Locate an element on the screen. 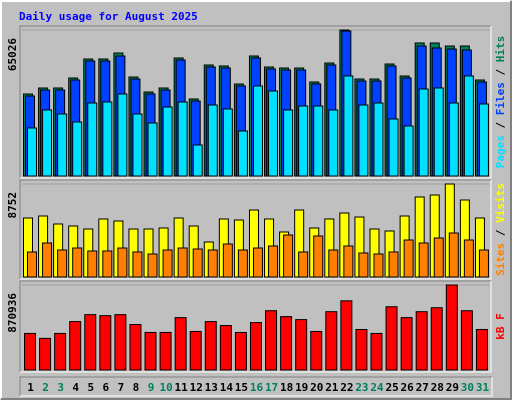 The image size is (512, 400). legend-entry: Files is located at coordinates (500, 98).